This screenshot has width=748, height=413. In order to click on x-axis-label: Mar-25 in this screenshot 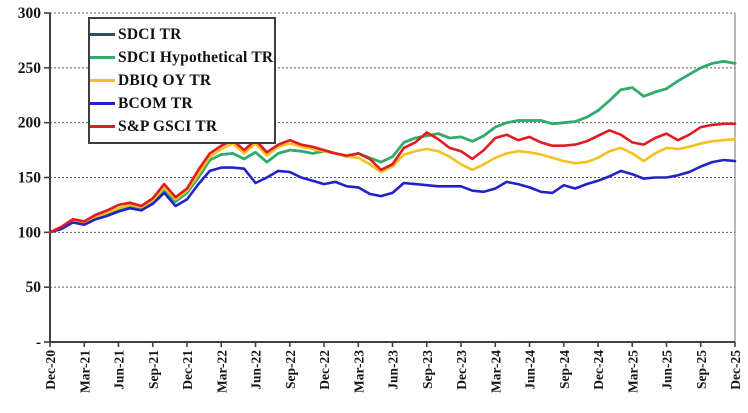, I will do `click(632, 371)`.